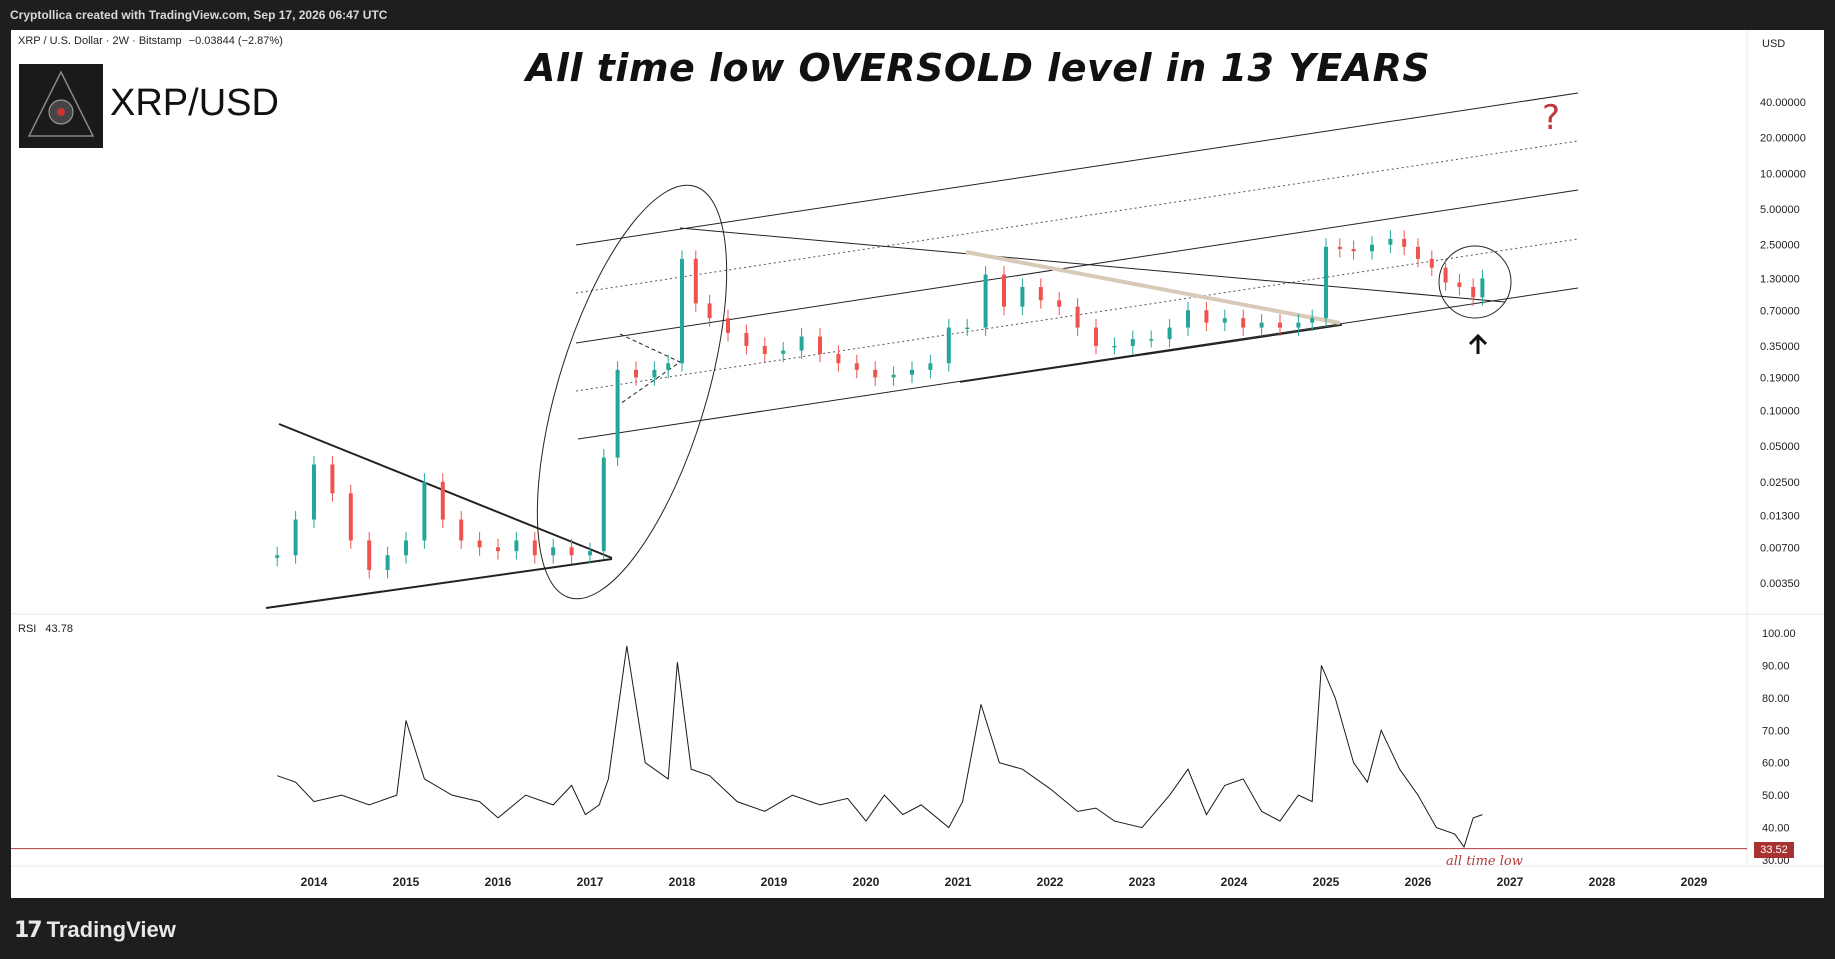 The height and width of the screenshot is (959, 1835). What do you see at coordinates (1780, 516) in the screenshot?
I see `price-tick-label: 0.01300` at bounding box center [1780, 516].